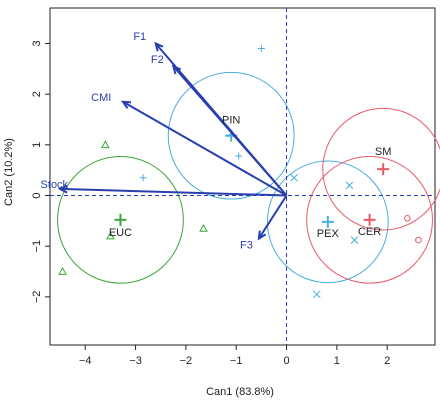  I want to click on x-tick-label: 1, so click(337, 361).